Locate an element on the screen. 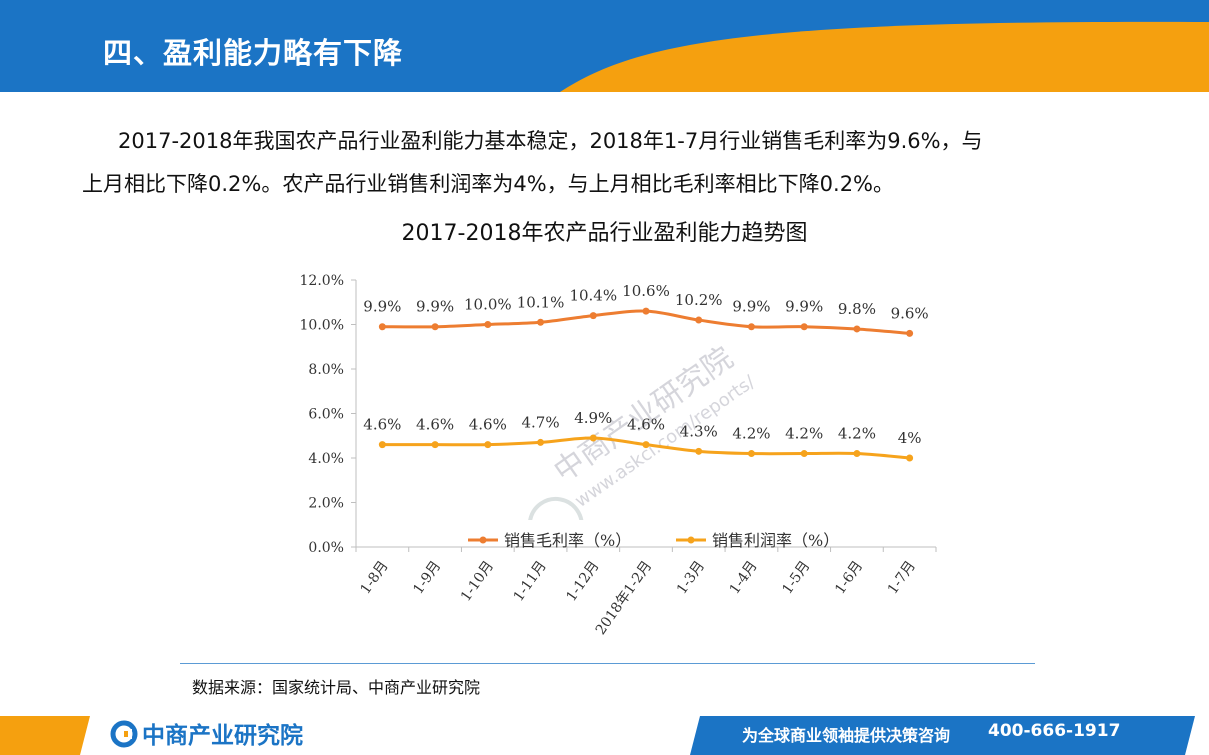  data-label: 9.6% is located at coordinates (910, 313).